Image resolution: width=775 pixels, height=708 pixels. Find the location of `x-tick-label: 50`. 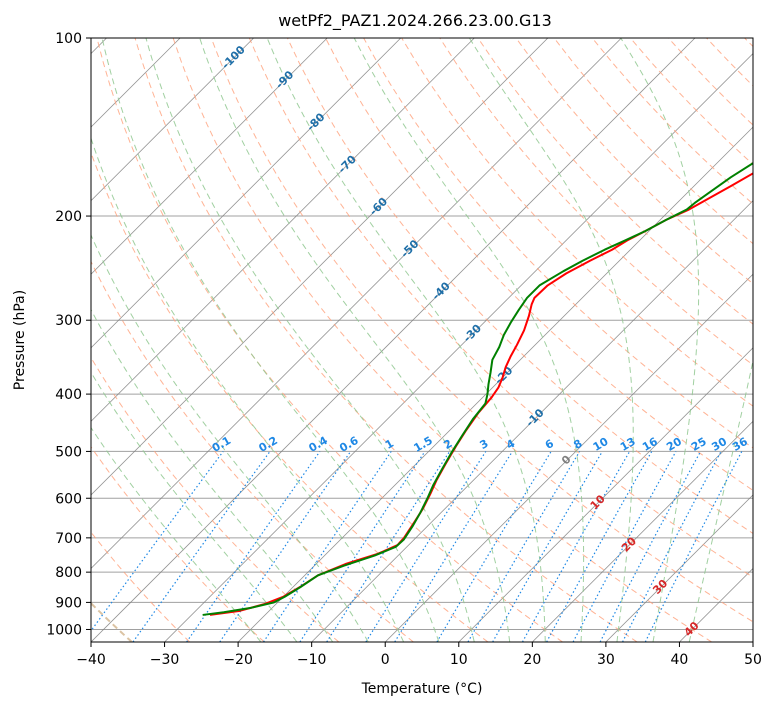

x-tick-label: 50 is located at coordinates (753, 660).